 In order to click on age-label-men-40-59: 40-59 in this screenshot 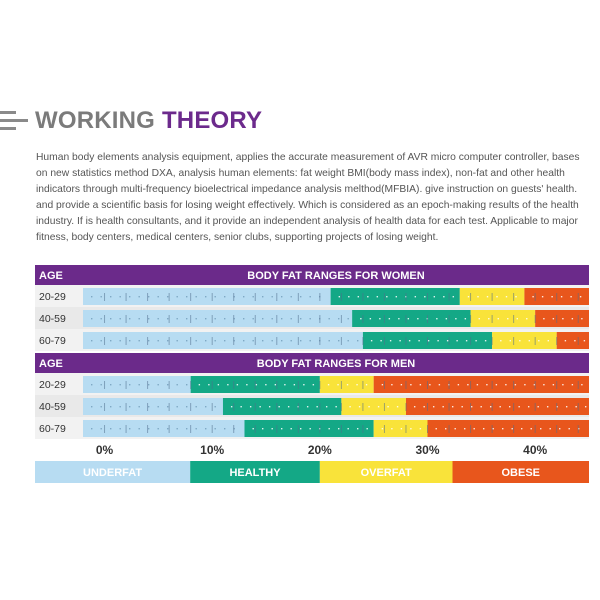, I will do `click(52, 407)`.